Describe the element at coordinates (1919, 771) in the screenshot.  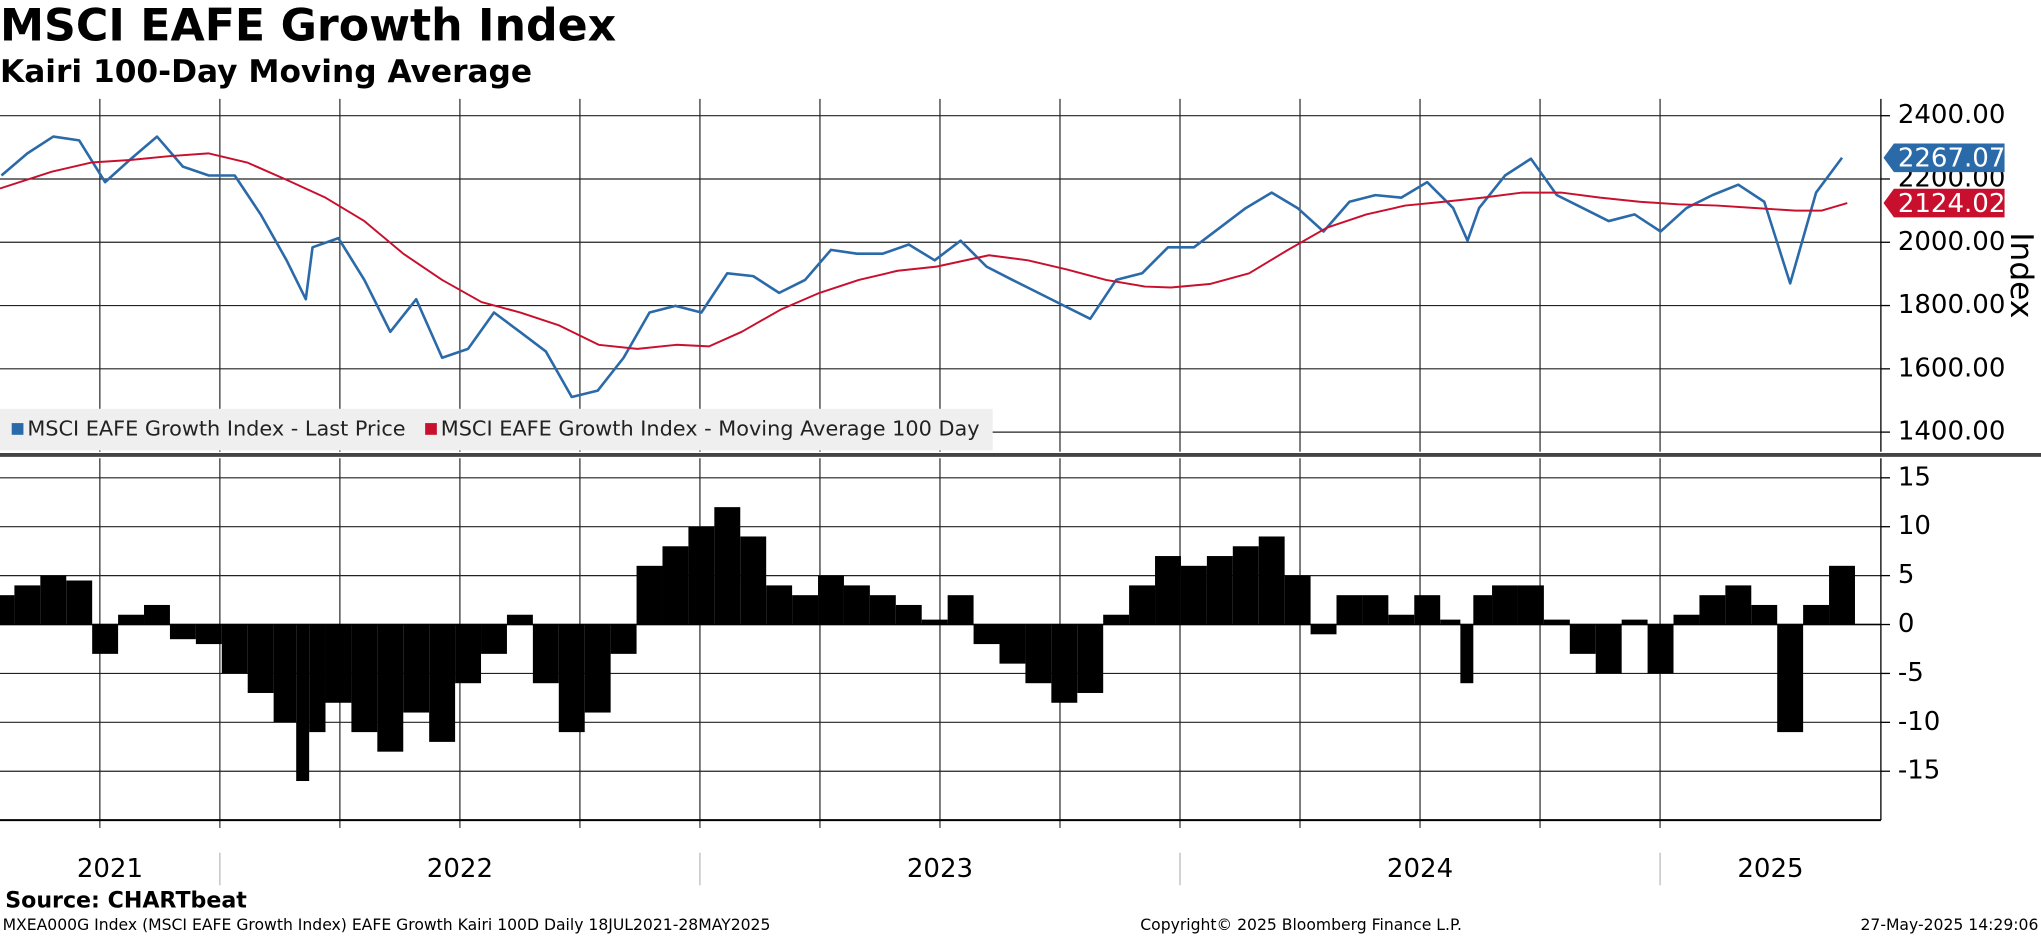
I see `y-tick-label: -15` at that location.